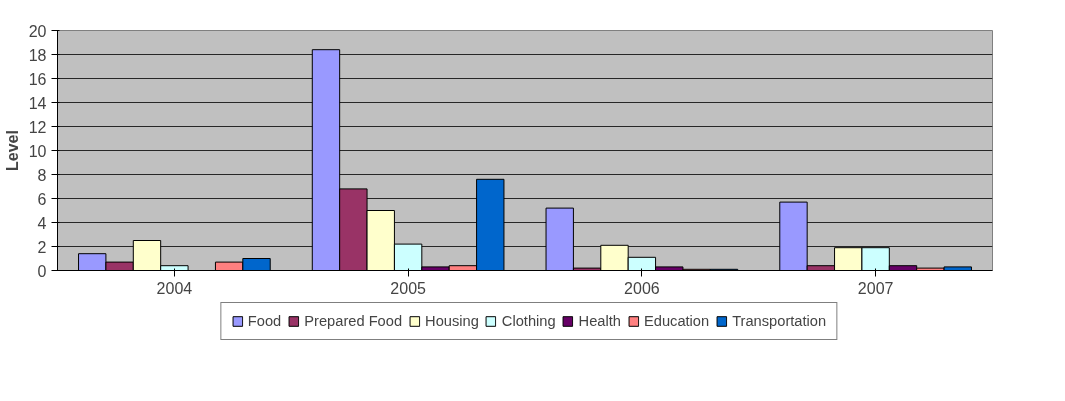 The image size is (1065, 401). What do you see at coordinates (37, 55) in the screenshot?
I see `y-tick-label: 18` at bounding box center [37, 55].